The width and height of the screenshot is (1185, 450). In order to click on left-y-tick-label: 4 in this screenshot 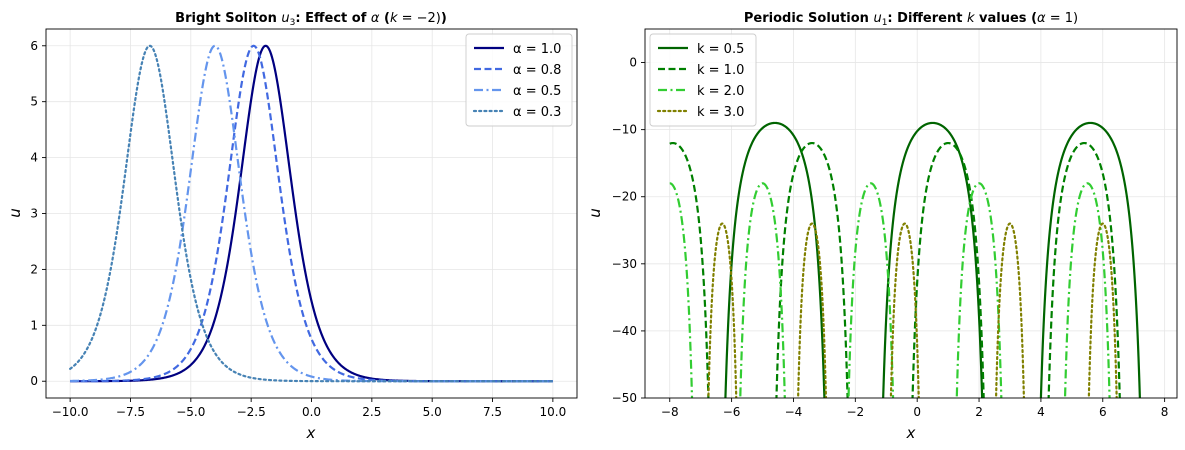, I will do `click(34, 158)`.